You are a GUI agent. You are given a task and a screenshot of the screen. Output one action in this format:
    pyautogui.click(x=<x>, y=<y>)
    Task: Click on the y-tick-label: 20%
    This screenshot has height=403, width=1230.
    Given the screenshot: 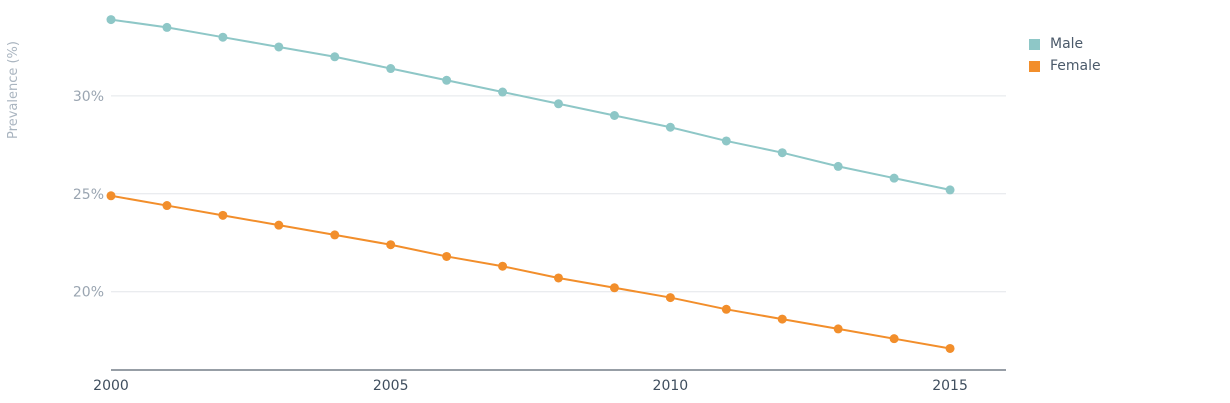 What is the action you would take?
    pyautogui.click(x=88, y=293)
    